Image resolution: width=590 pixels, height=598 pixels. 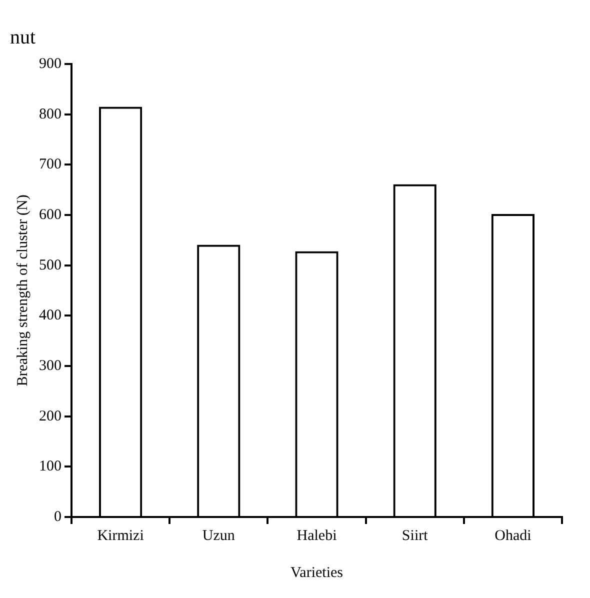 What do you see at coordinates (50, 466) in the screenshot?
I see `y-tick-label: 100` at bounding box center [50, 466].